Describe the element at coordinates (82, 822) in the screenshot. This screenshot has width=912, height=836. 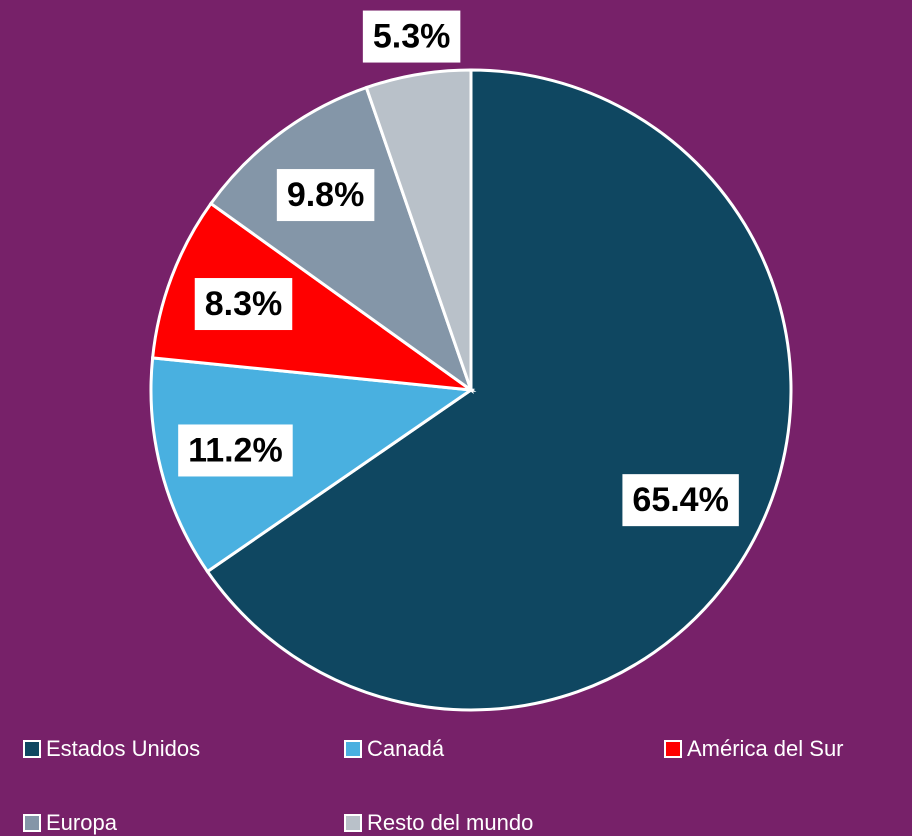
I see `legend-label: Europa` at that location.